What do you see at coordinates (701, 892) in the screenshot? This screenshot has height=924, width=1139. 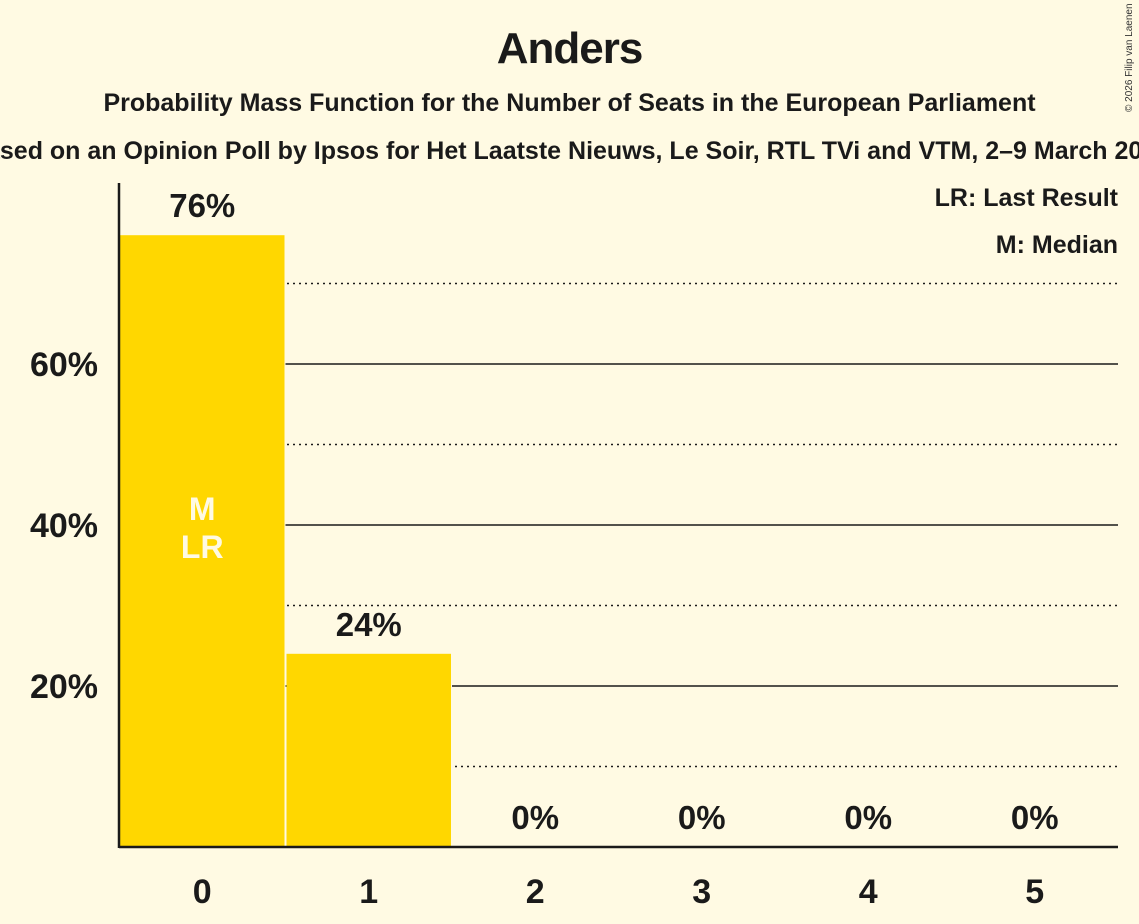 I see `x-tick-label: 3` at bounding box center [701, 892].